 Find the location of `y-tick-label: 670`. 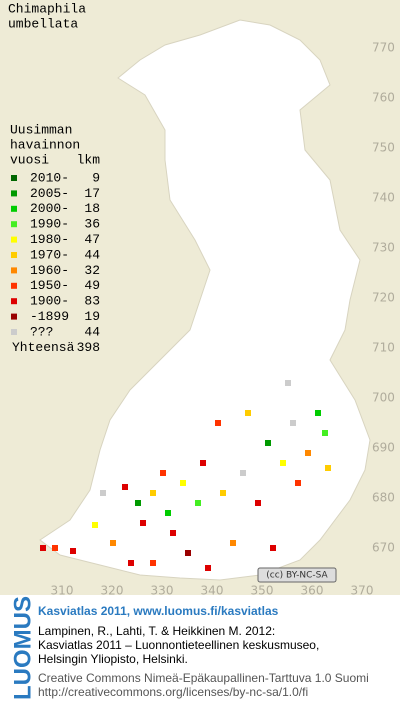

y-tick-label: 670 is located at coordinates (383, 548).